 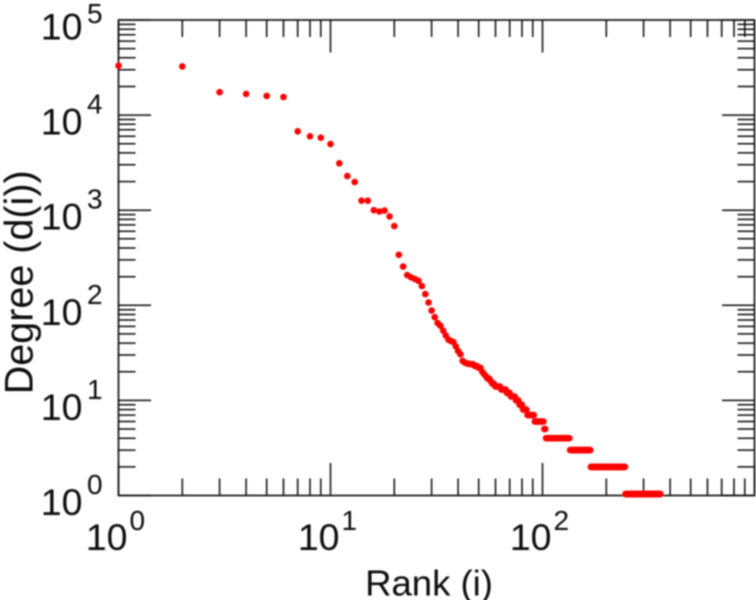 I want to click on svg-text: Degree (d(i)), so click(x=20, y=282).